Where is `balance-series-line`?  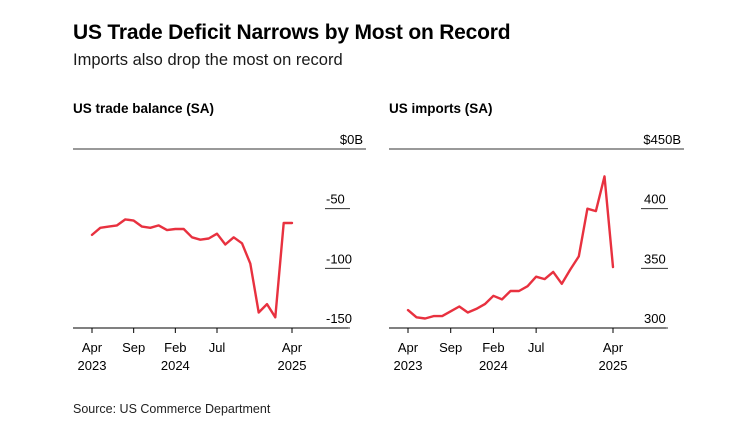
balance-series-line is located at coordinates (192, 268).